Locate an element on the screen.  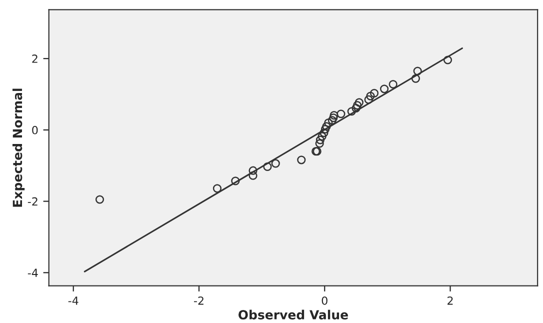
y-axis-title: Expected Normal is located at coordinates (18, 147).